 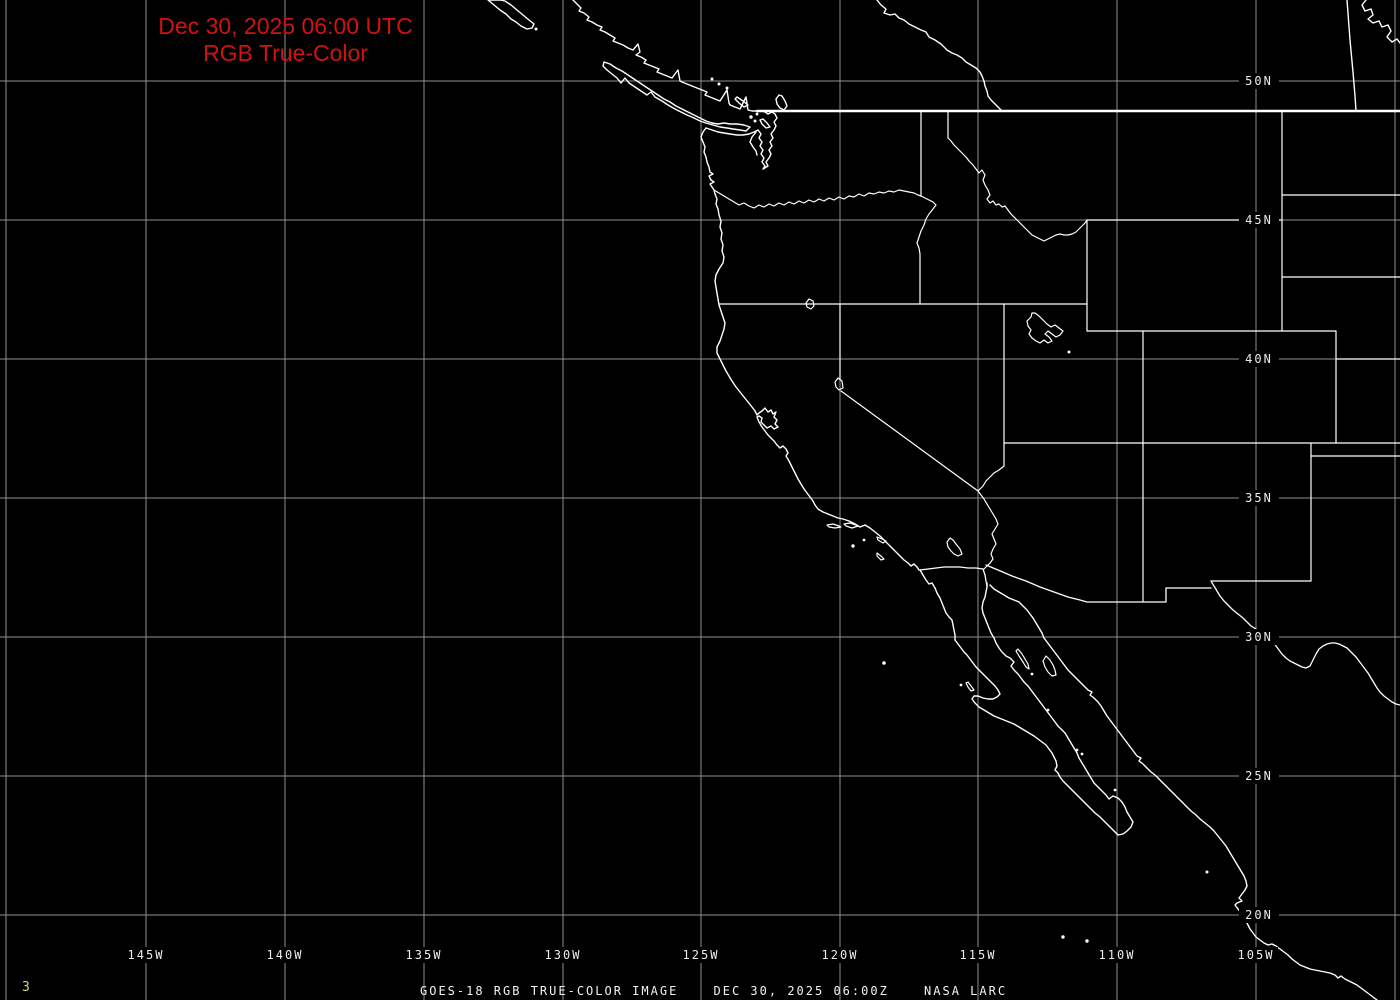 What do you see at coordinates (1049, 666) in the screenshot?
I see `island-tiburon` at bounding box center [1049, 666].